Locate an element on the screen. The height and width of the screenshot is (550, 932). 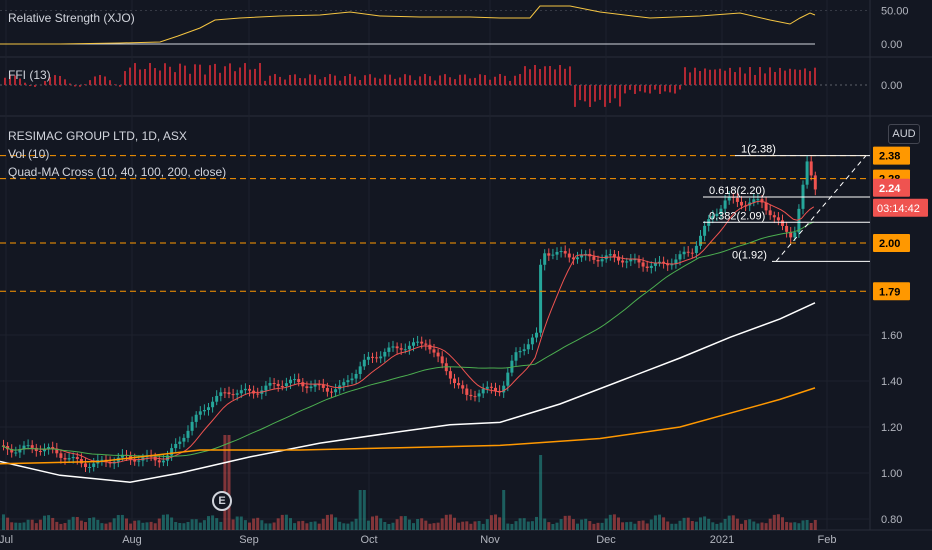
earnings-marker: E is located at coordinates (222, 501).